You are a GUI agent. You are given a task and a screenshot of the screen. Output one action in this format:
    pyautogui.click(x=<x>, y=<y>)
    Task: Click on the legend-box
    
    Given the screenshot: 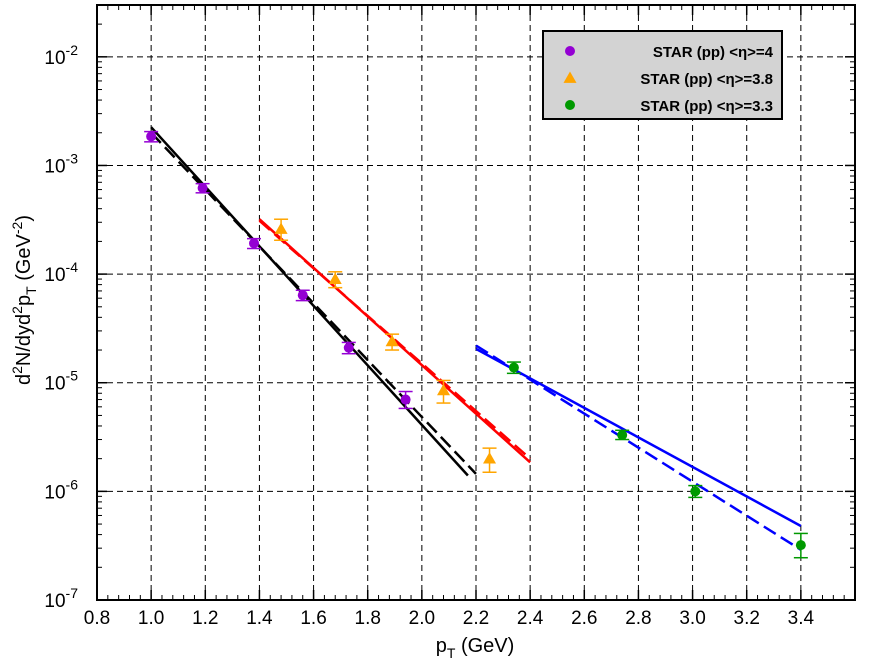 What is the action you would take?
    pyautogui.click(x=662, y=75)
    